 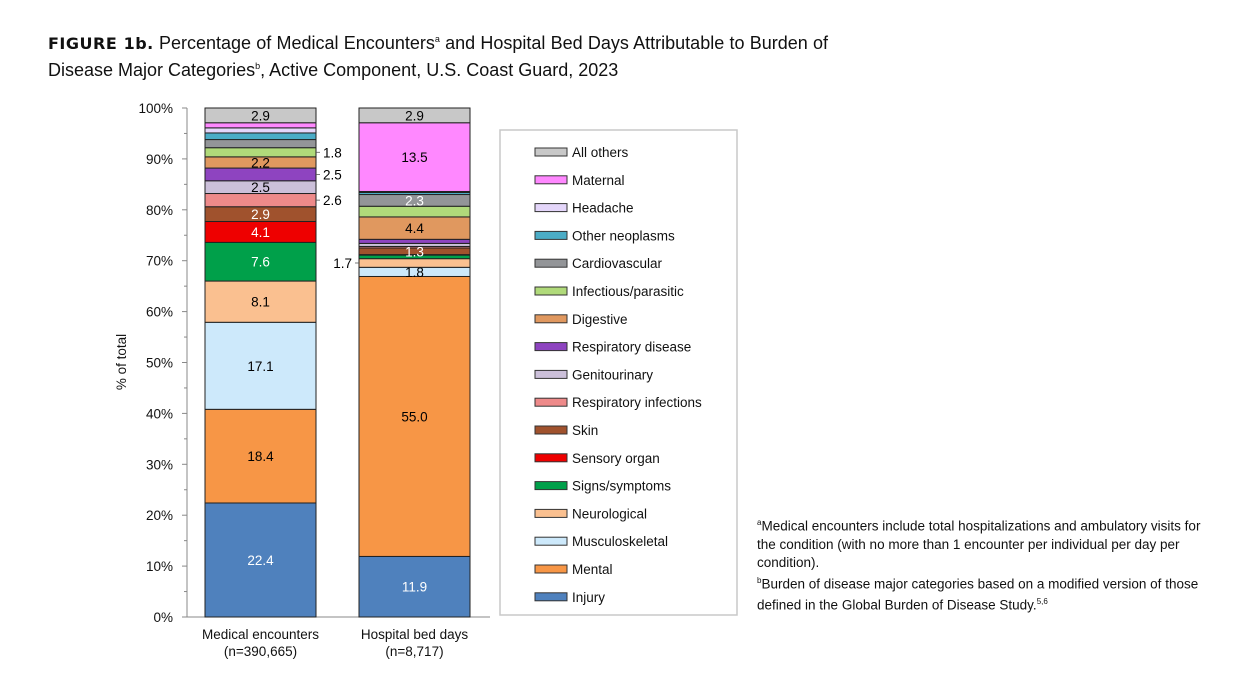 What do you see at coordinates (260, 200) in the screenshot?
I see `bar-segment-respiratory-infections` at bounding box center [260, 200].